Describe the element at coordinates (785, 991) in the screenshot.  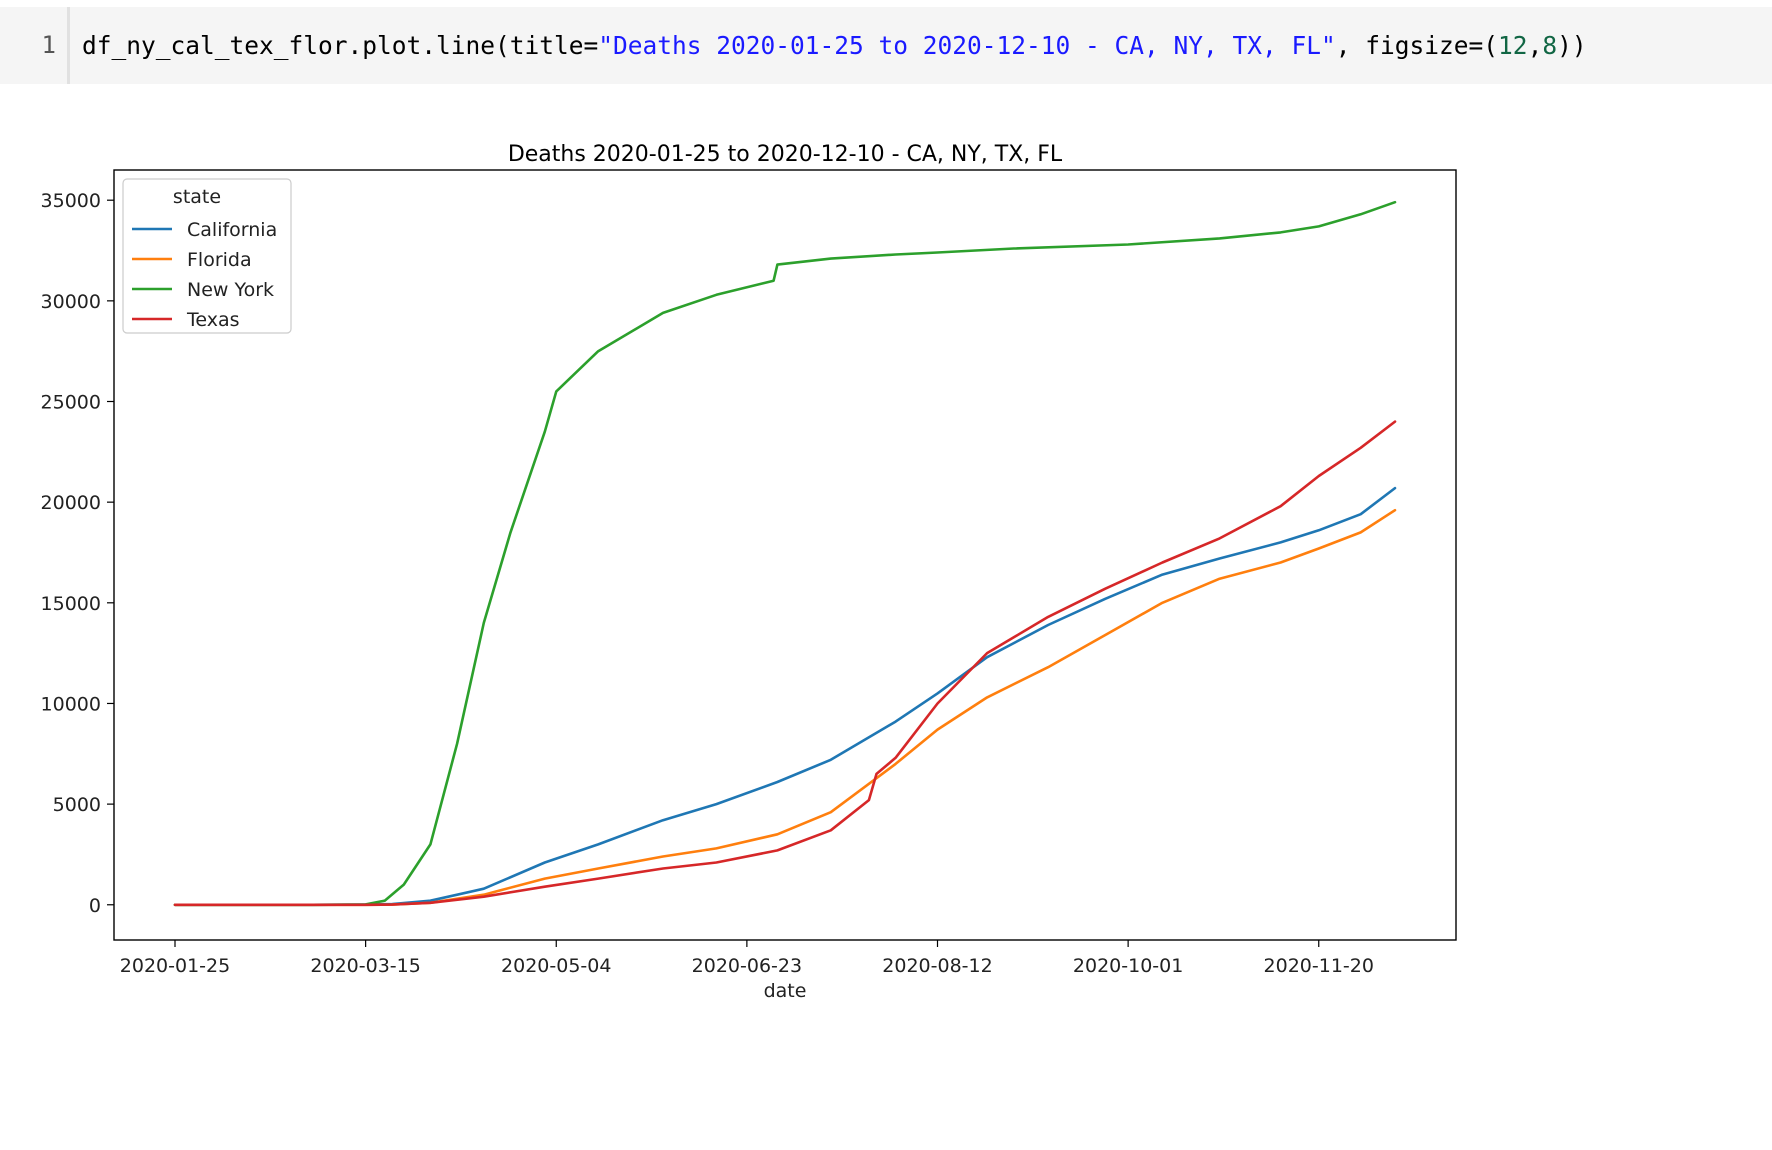
I see `x-axis-label: date` at that location.